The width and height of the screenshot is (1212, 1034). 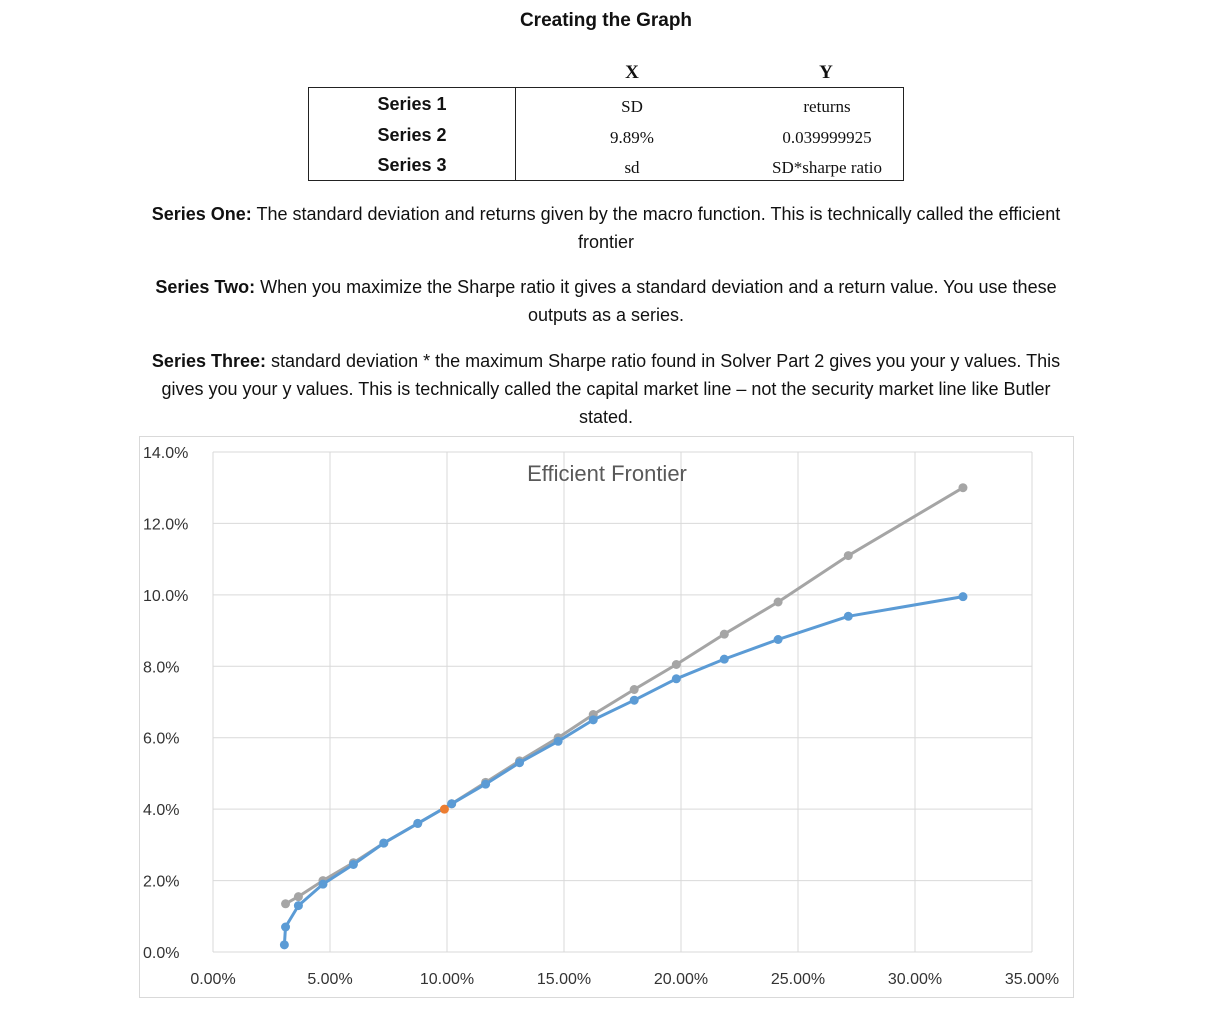 I want to click on y-tick-label: 10.0%, so click(x=165, y=596).